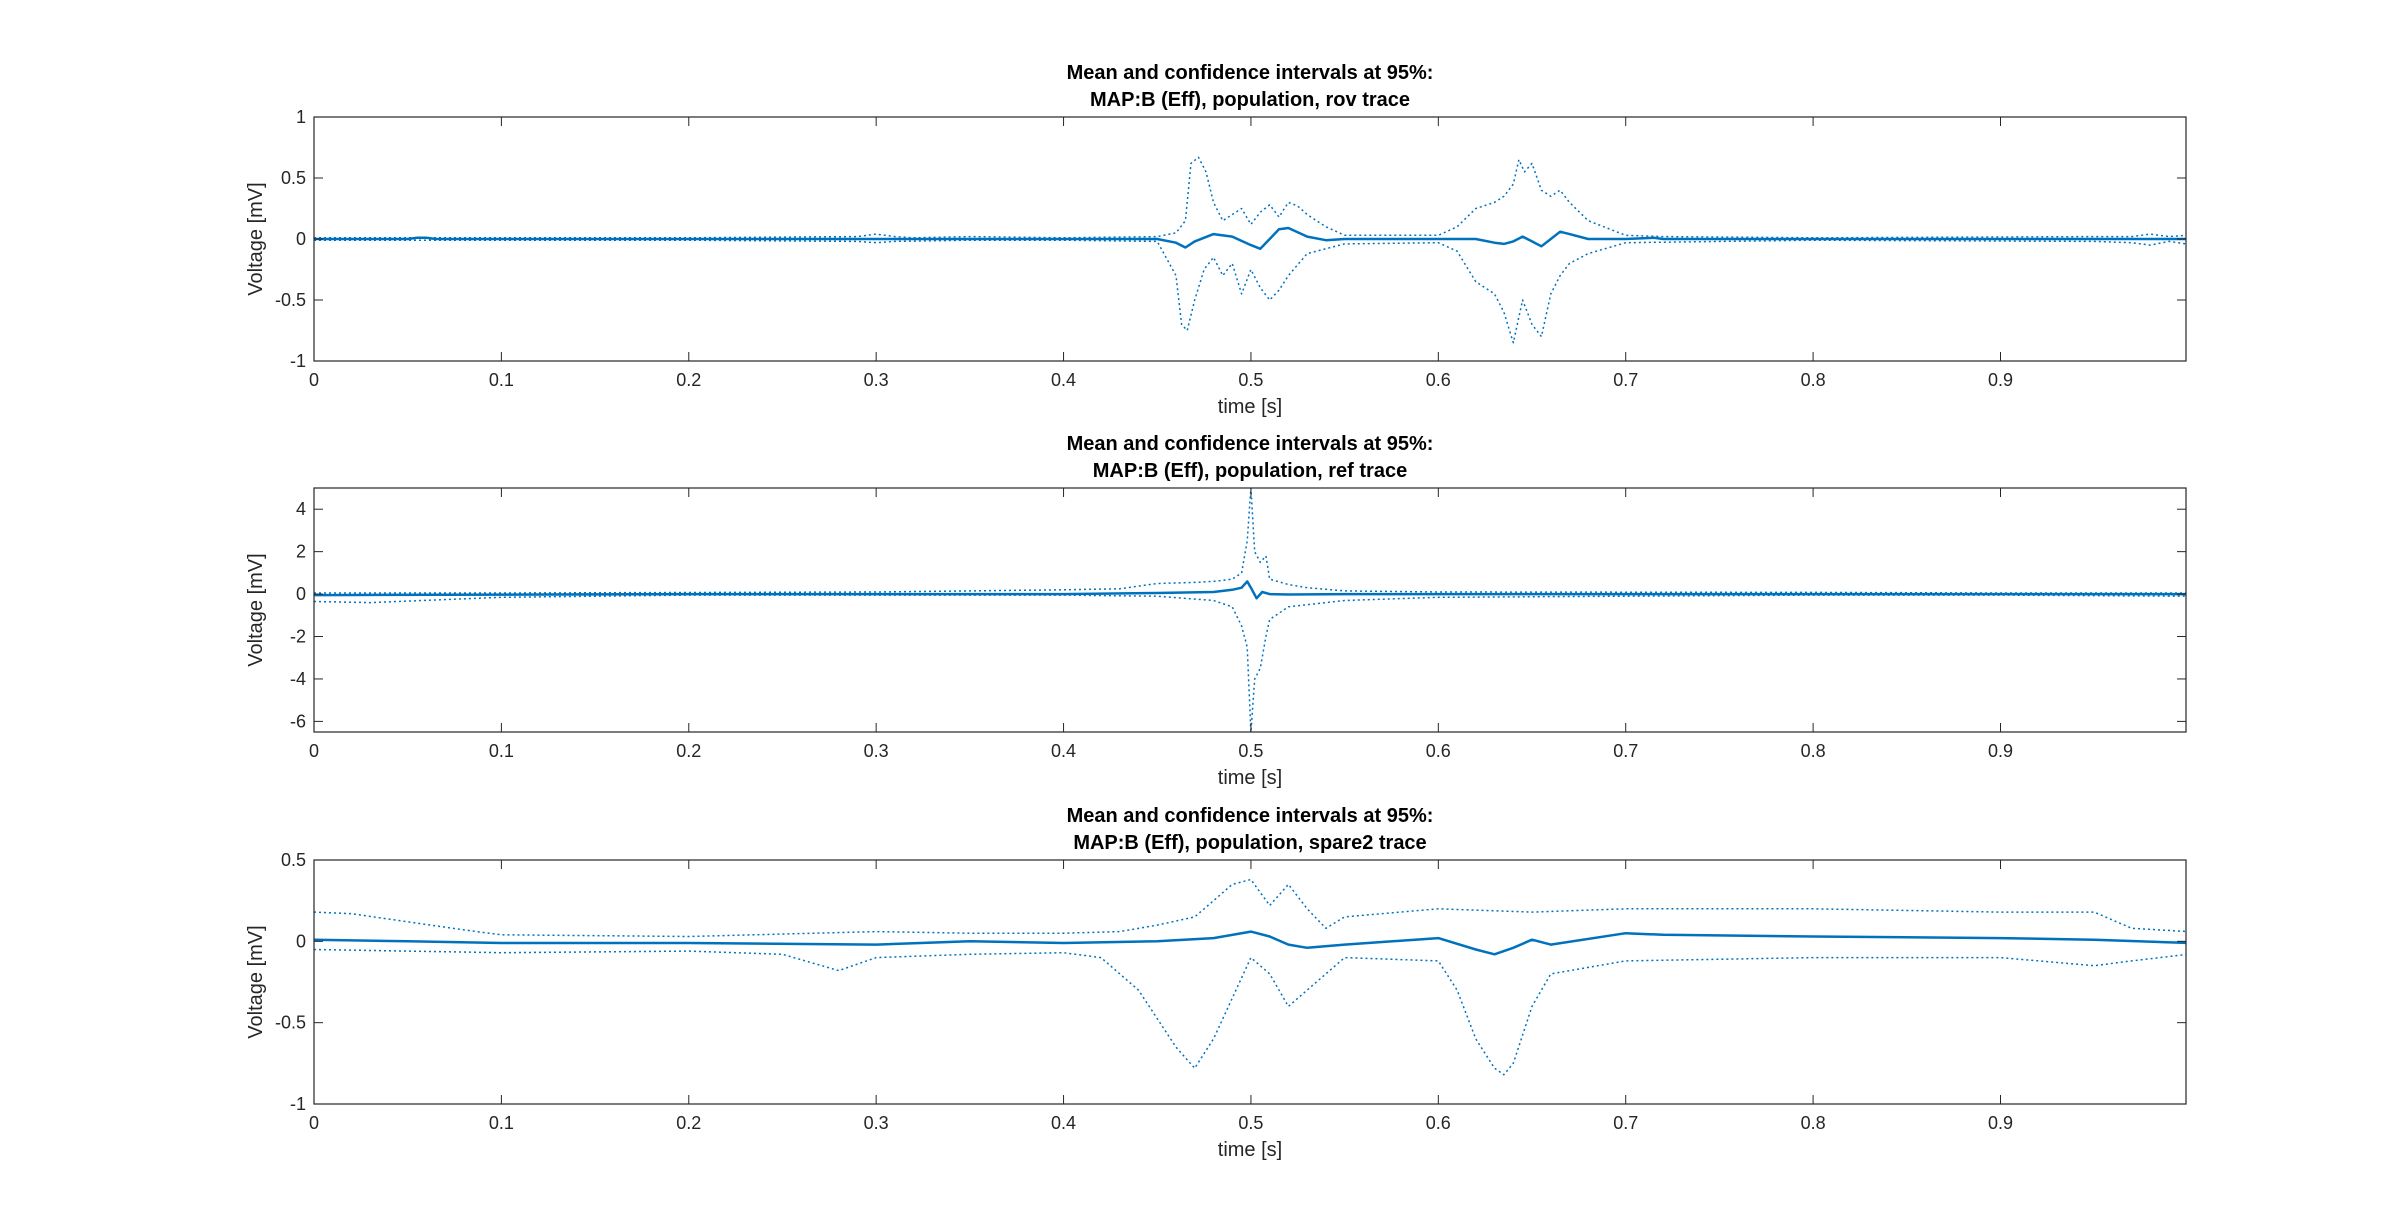 This screenshot has height=1232, width=2400. I want to click on y-tick-label: -4, so click(298, 679).